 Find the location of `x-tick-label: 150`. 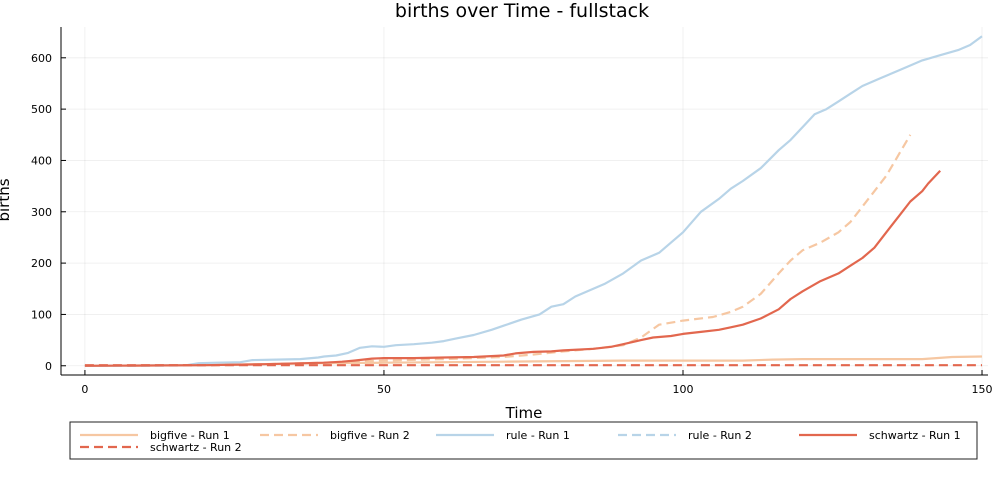

x-tick-label: 150 is located at coordinates (982, 389).